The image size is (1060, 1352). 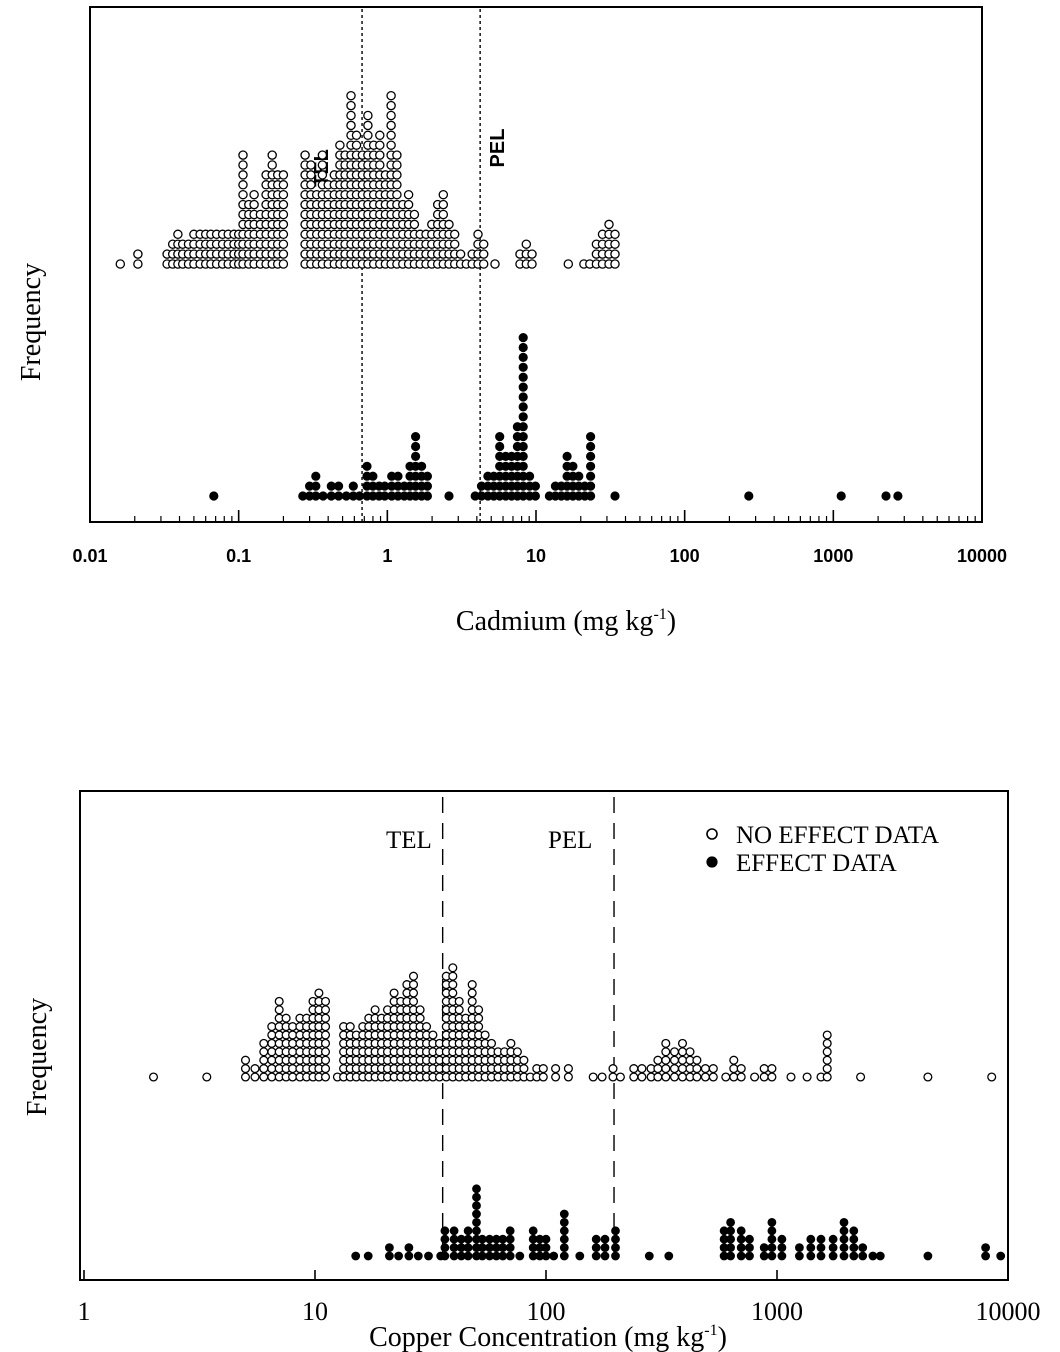 What do you see at coordinates (238, 556) in the screenshot?
I see `cadmium-x-tick-label: 0.1` at bounding box center [238, 556].